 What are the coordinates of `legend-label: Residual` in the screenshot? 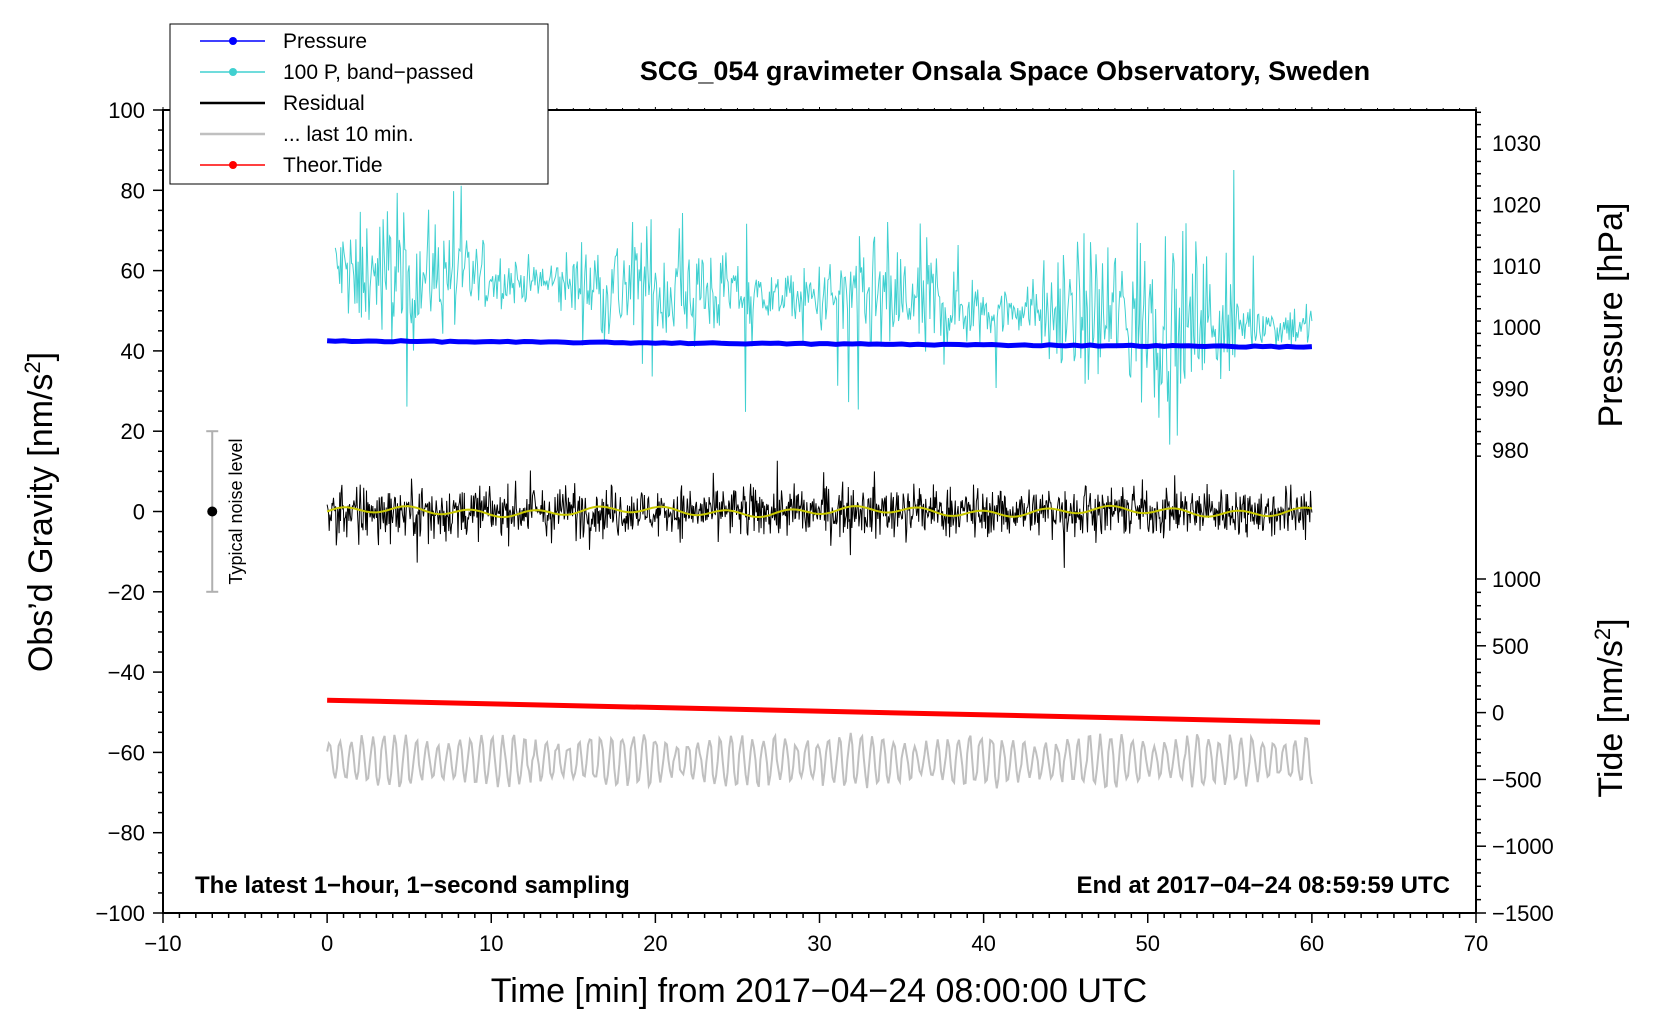 It's located at (324, 103).